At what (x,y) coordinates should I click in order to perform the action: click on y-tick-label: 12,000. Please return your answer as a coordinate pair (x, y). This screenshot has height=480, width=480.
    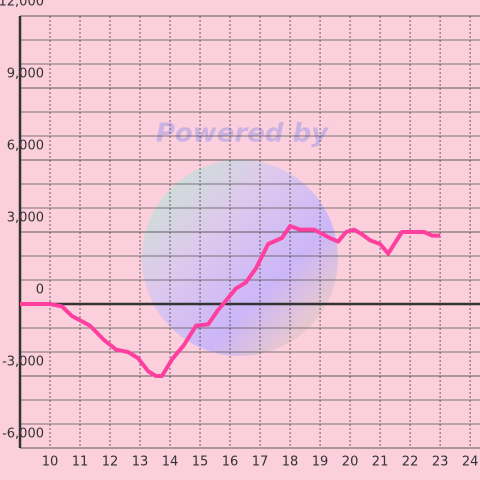
    Looking at the image, I should click on (22, 5).